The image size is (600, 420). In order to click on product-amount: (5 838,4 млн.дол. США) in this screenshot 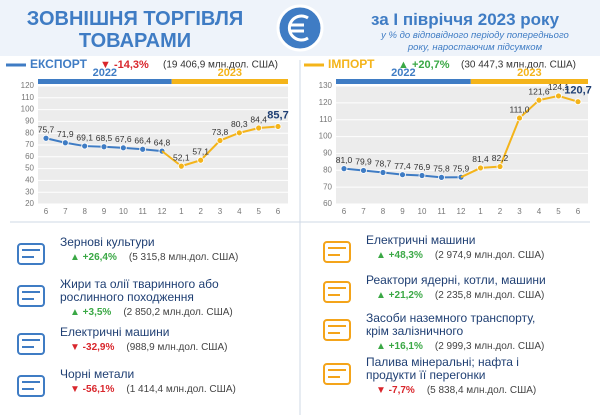, I will do `click(481, 390)`.